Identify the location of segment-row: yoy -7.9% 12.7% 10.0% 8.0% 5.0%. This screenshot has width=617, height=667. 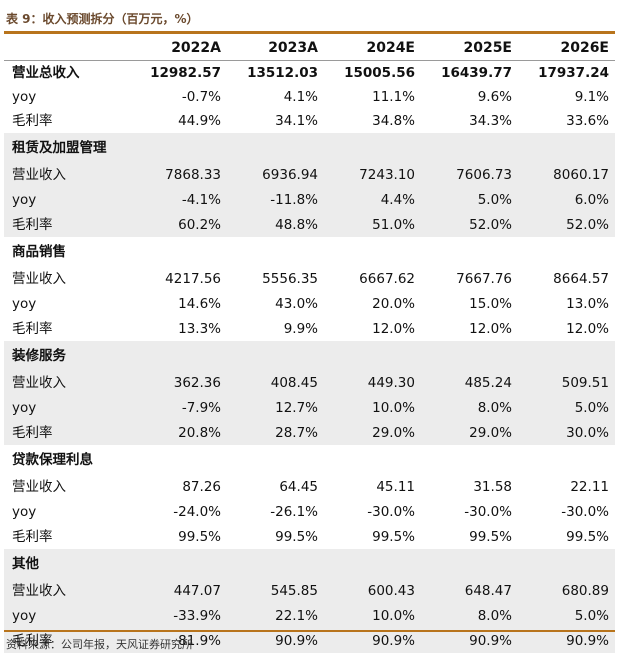
(309, 407).